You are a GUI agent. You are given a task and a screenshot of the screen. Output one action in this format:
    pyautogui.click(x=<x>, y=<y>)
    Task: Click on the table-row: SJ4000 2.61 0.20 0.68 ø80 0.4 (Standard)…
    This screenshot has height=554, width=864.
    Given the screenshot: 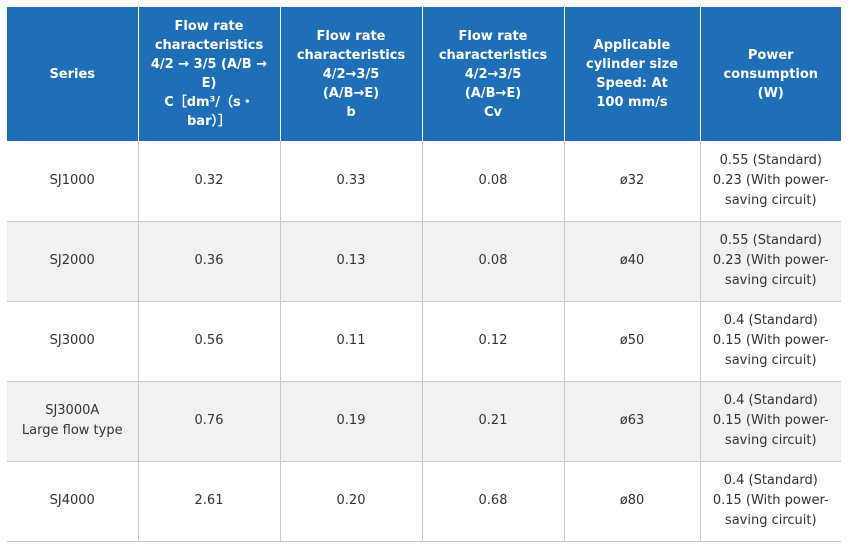 What is the action you would take?
    pyautogui.click(x=424, y=501)
    